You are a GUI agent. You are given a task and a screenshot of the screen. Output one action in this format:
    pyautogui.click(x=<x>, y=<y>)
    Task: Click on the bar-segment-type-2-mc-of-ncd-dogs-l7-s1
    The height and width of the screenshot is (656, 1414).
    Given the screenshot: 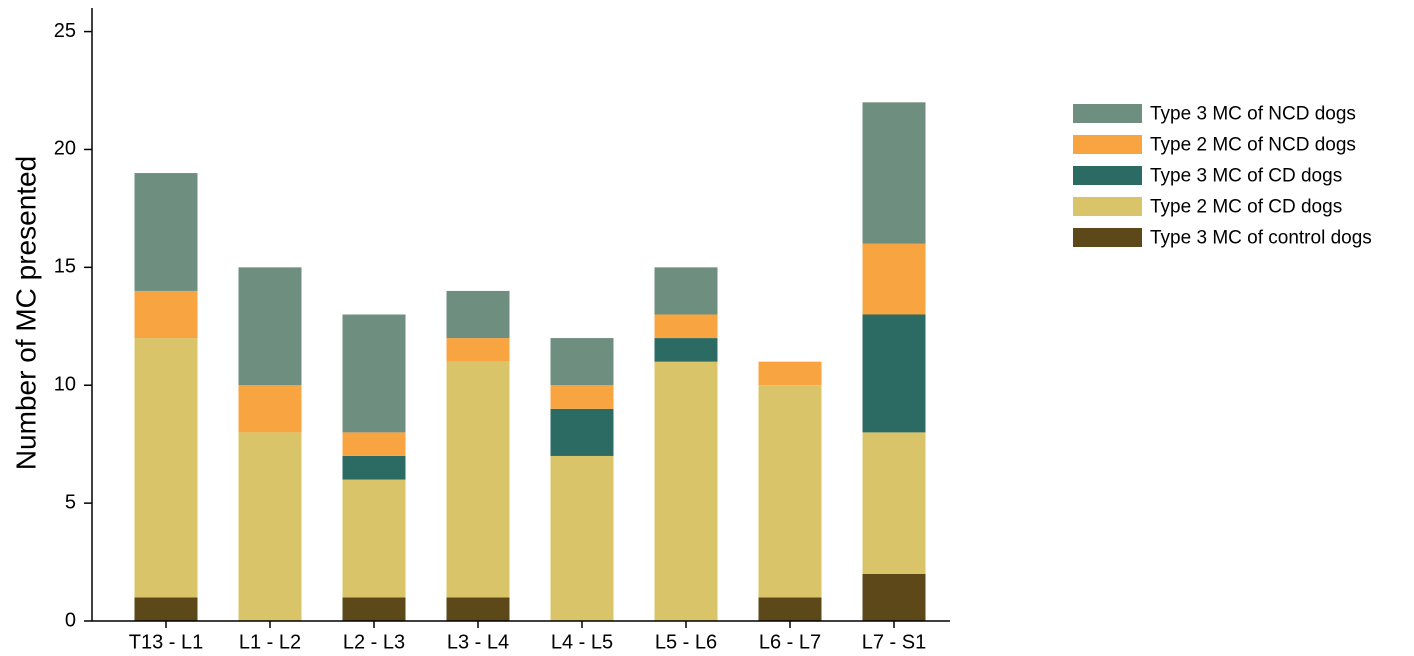 What is the action you would take?
    pyautogui.click(x=894, y=279)
    